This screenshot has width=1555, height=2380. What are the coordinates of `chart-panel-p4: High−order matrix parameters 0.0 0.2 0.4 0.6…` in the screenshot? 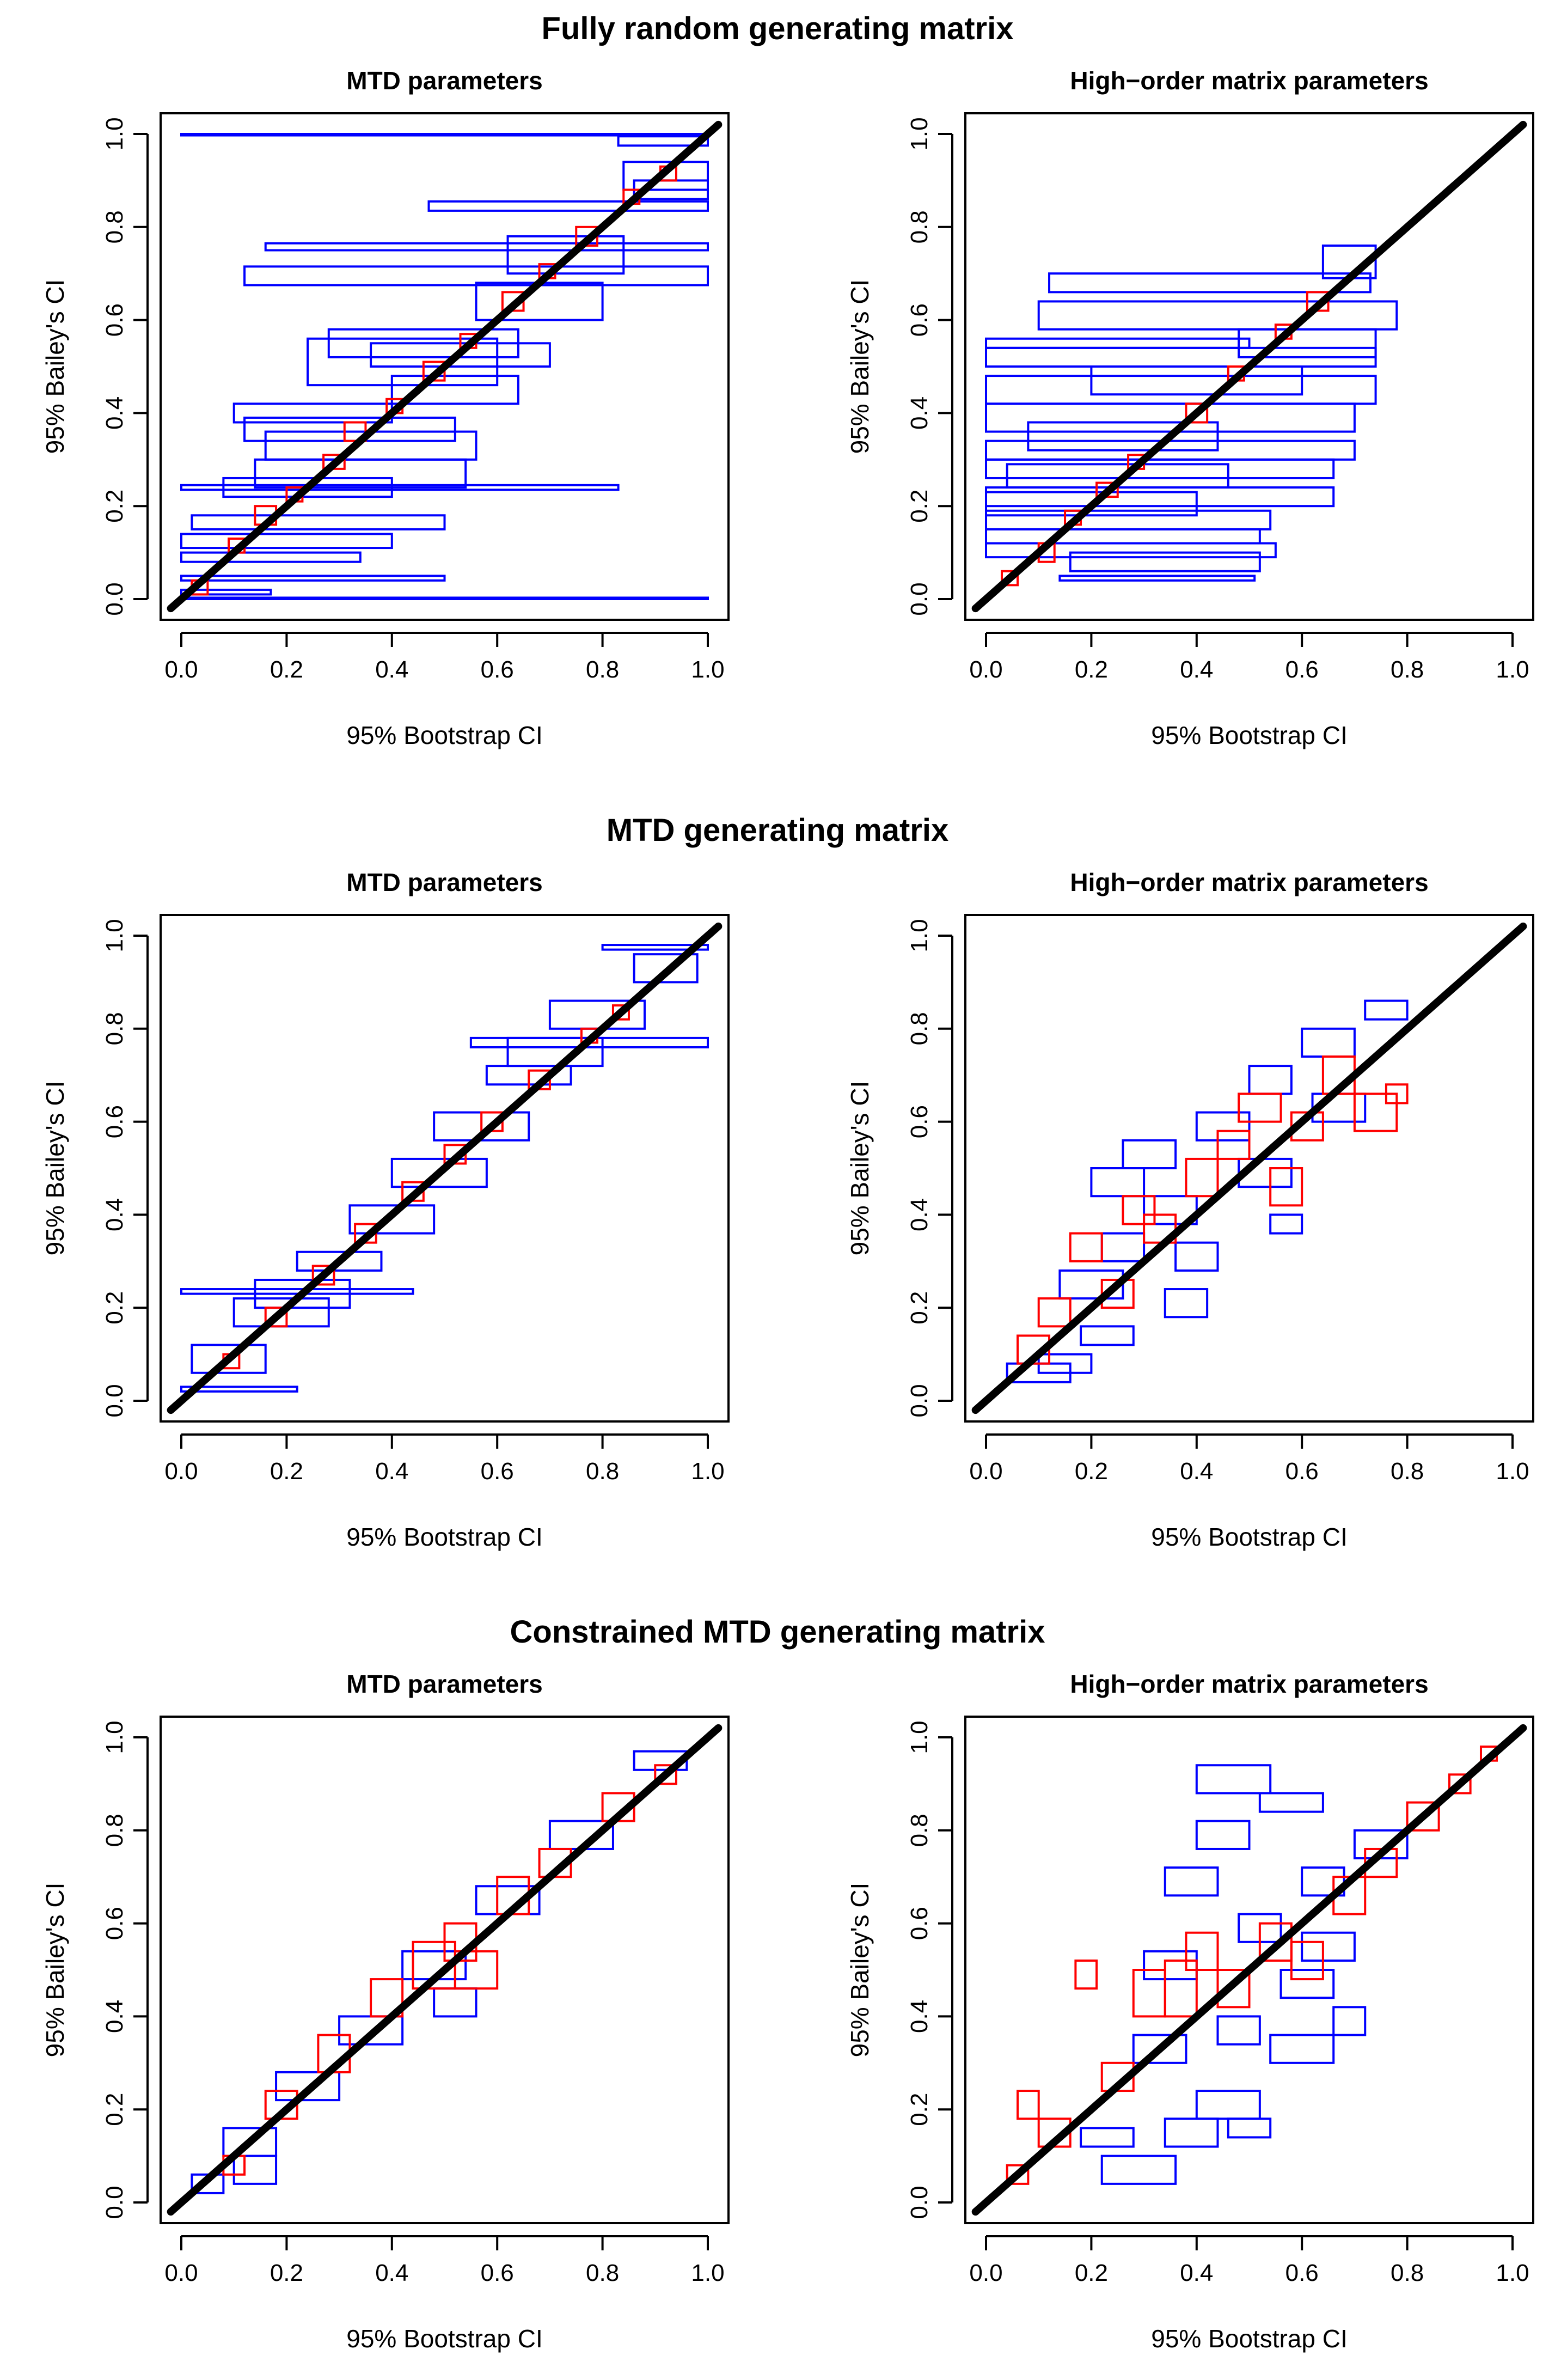 It's located at (1190, 1209).